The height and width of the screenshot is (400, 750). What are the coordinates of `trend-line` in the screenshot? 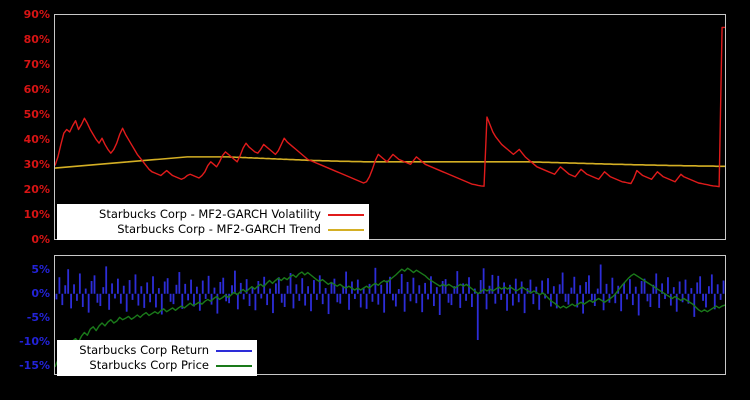 It's located at (390, 162).